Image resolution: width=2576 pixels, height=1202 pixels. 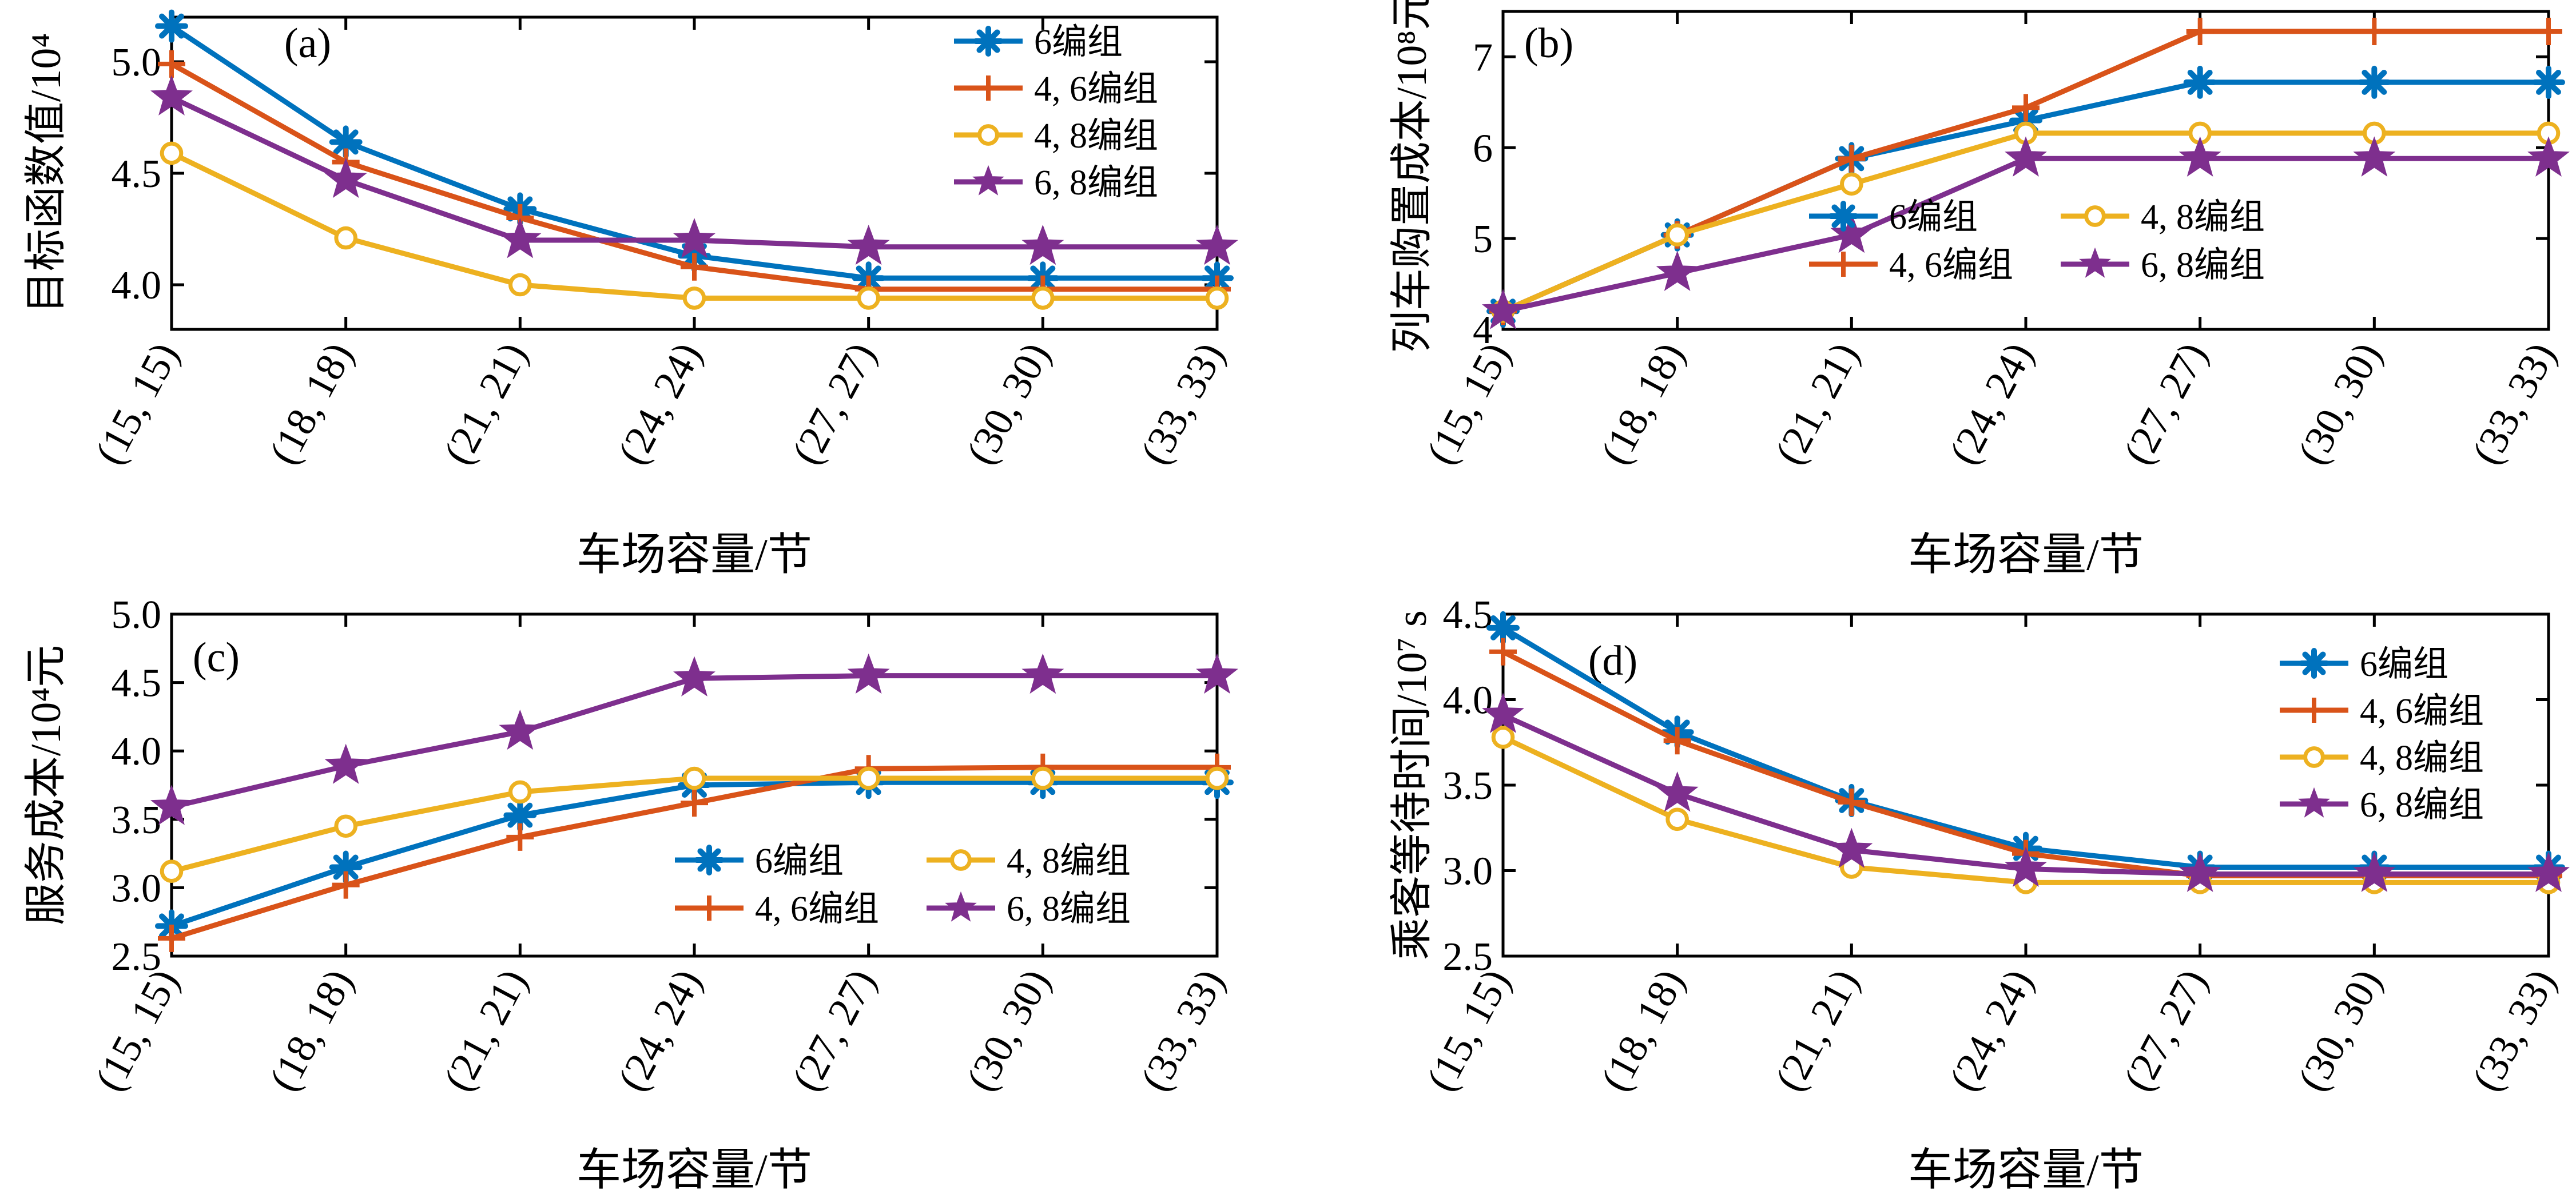 I want to click on legend-label: 4, 8编组, so click(x=1096, y=136).